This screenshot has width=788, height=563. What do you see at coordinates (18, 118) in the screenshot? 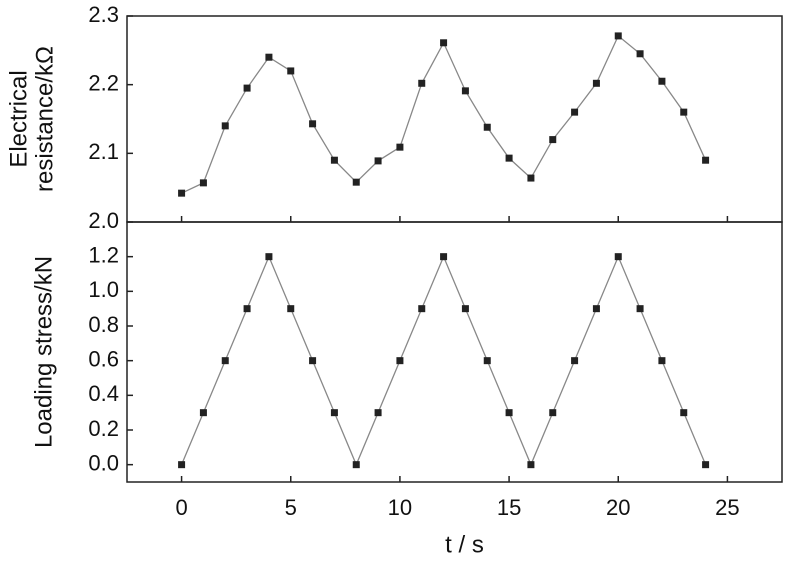
I see `y-axis-label: Electrical` at bounding box center [18, 118].